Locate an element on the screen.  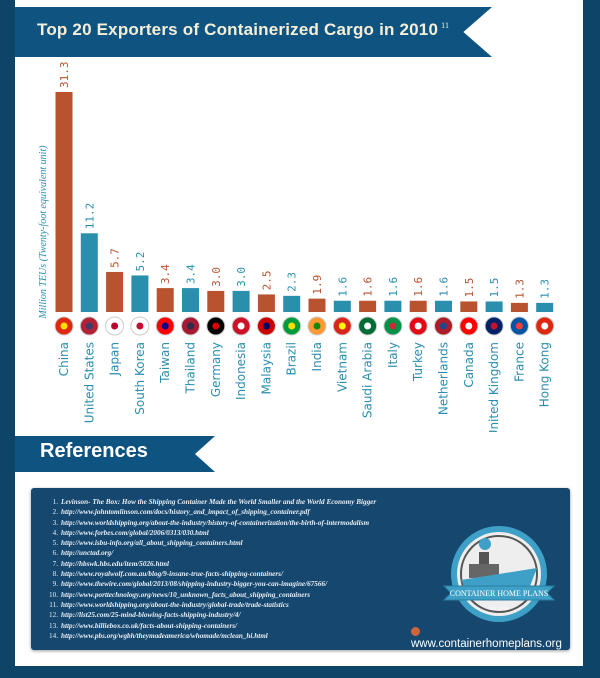
category-label: Netherlands is located at coordinates (444, 378).